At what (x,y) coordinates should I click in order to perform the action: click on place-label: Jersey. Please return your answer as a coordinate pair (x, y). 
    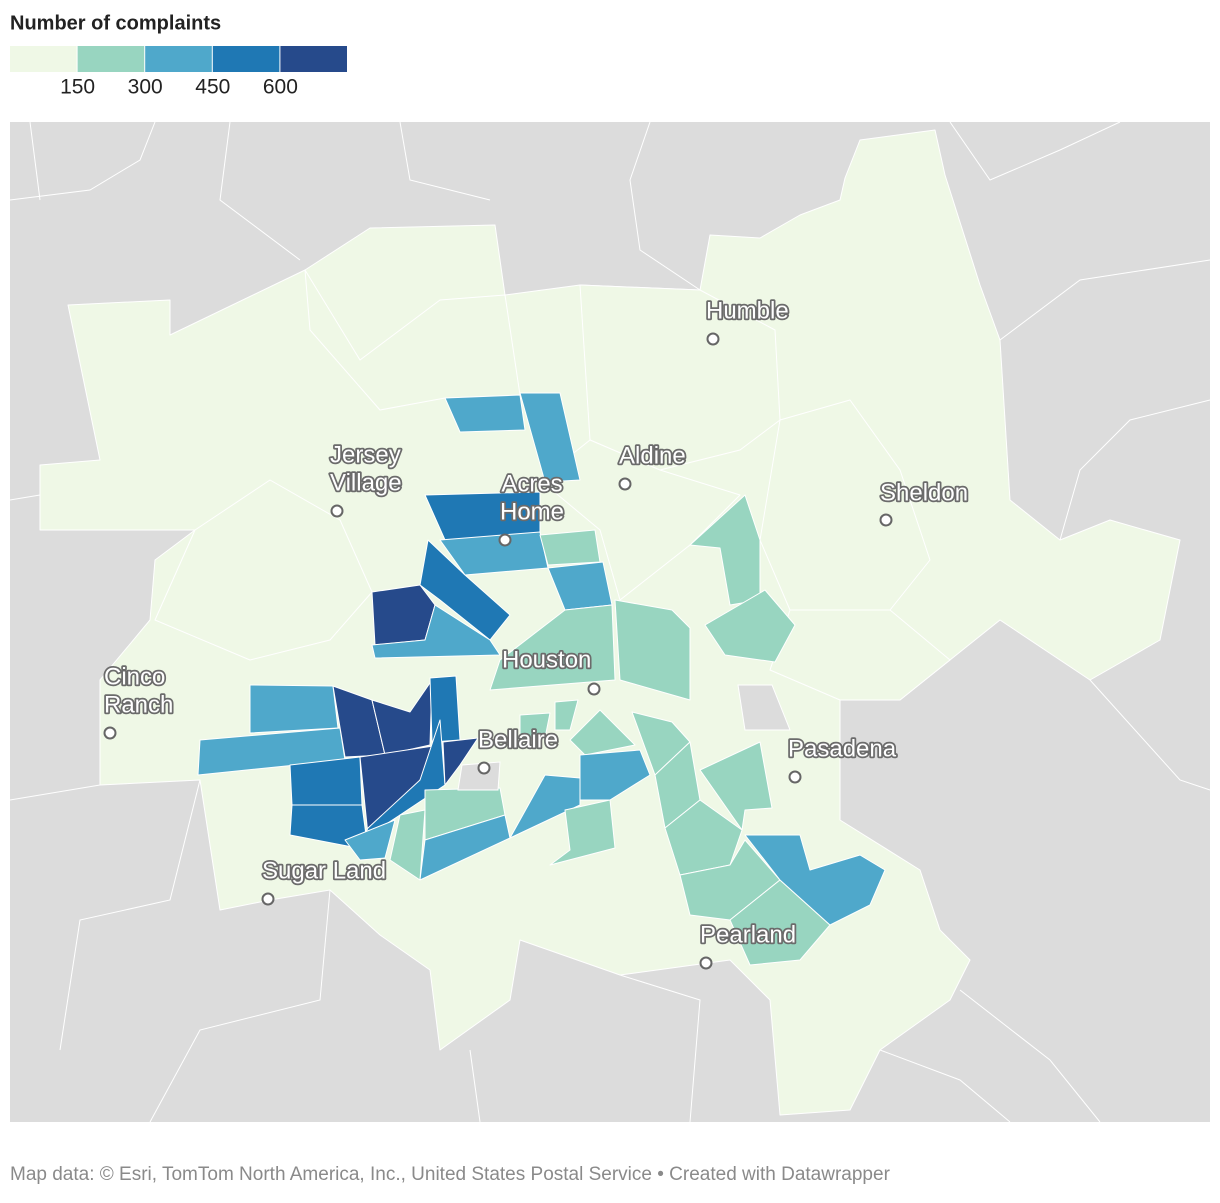
    Looking at the image, I should click on (365, 454).